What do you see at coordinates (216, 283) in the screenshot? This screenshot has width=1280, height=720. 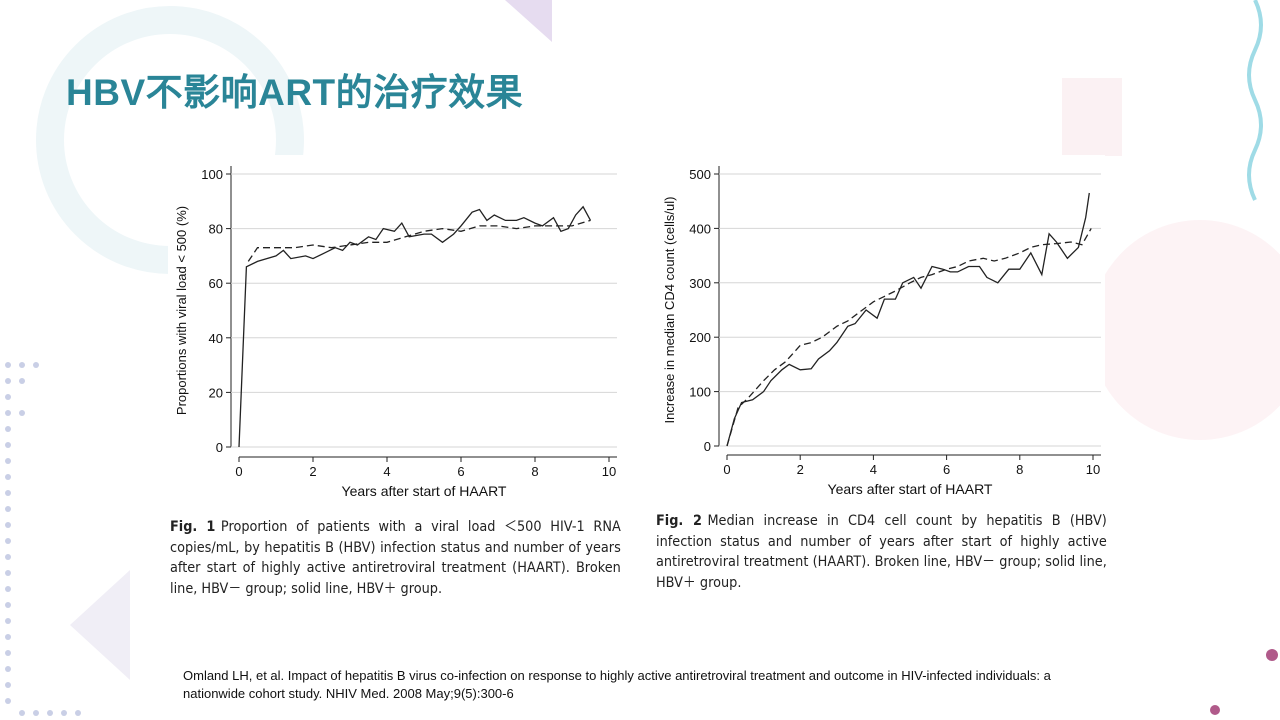 I see `y-tick-label: 60` at bounding box center [216, 283].